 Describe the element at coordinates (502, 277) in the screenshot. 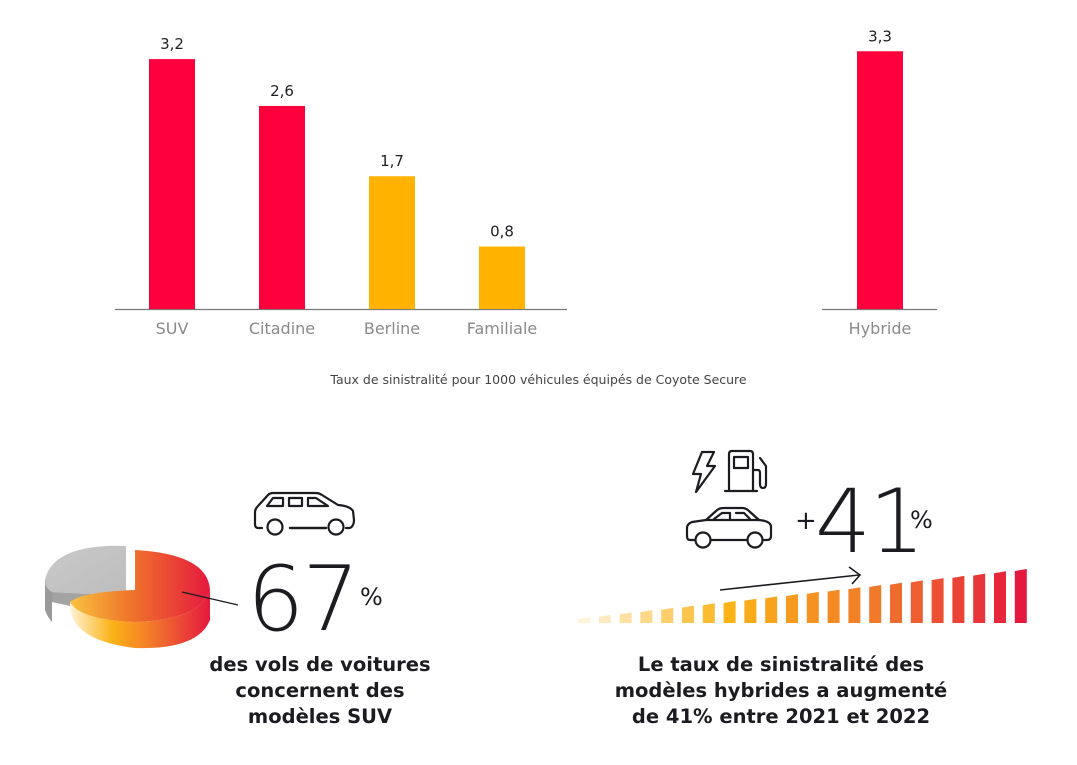

I see `bar-familiale` at that location.